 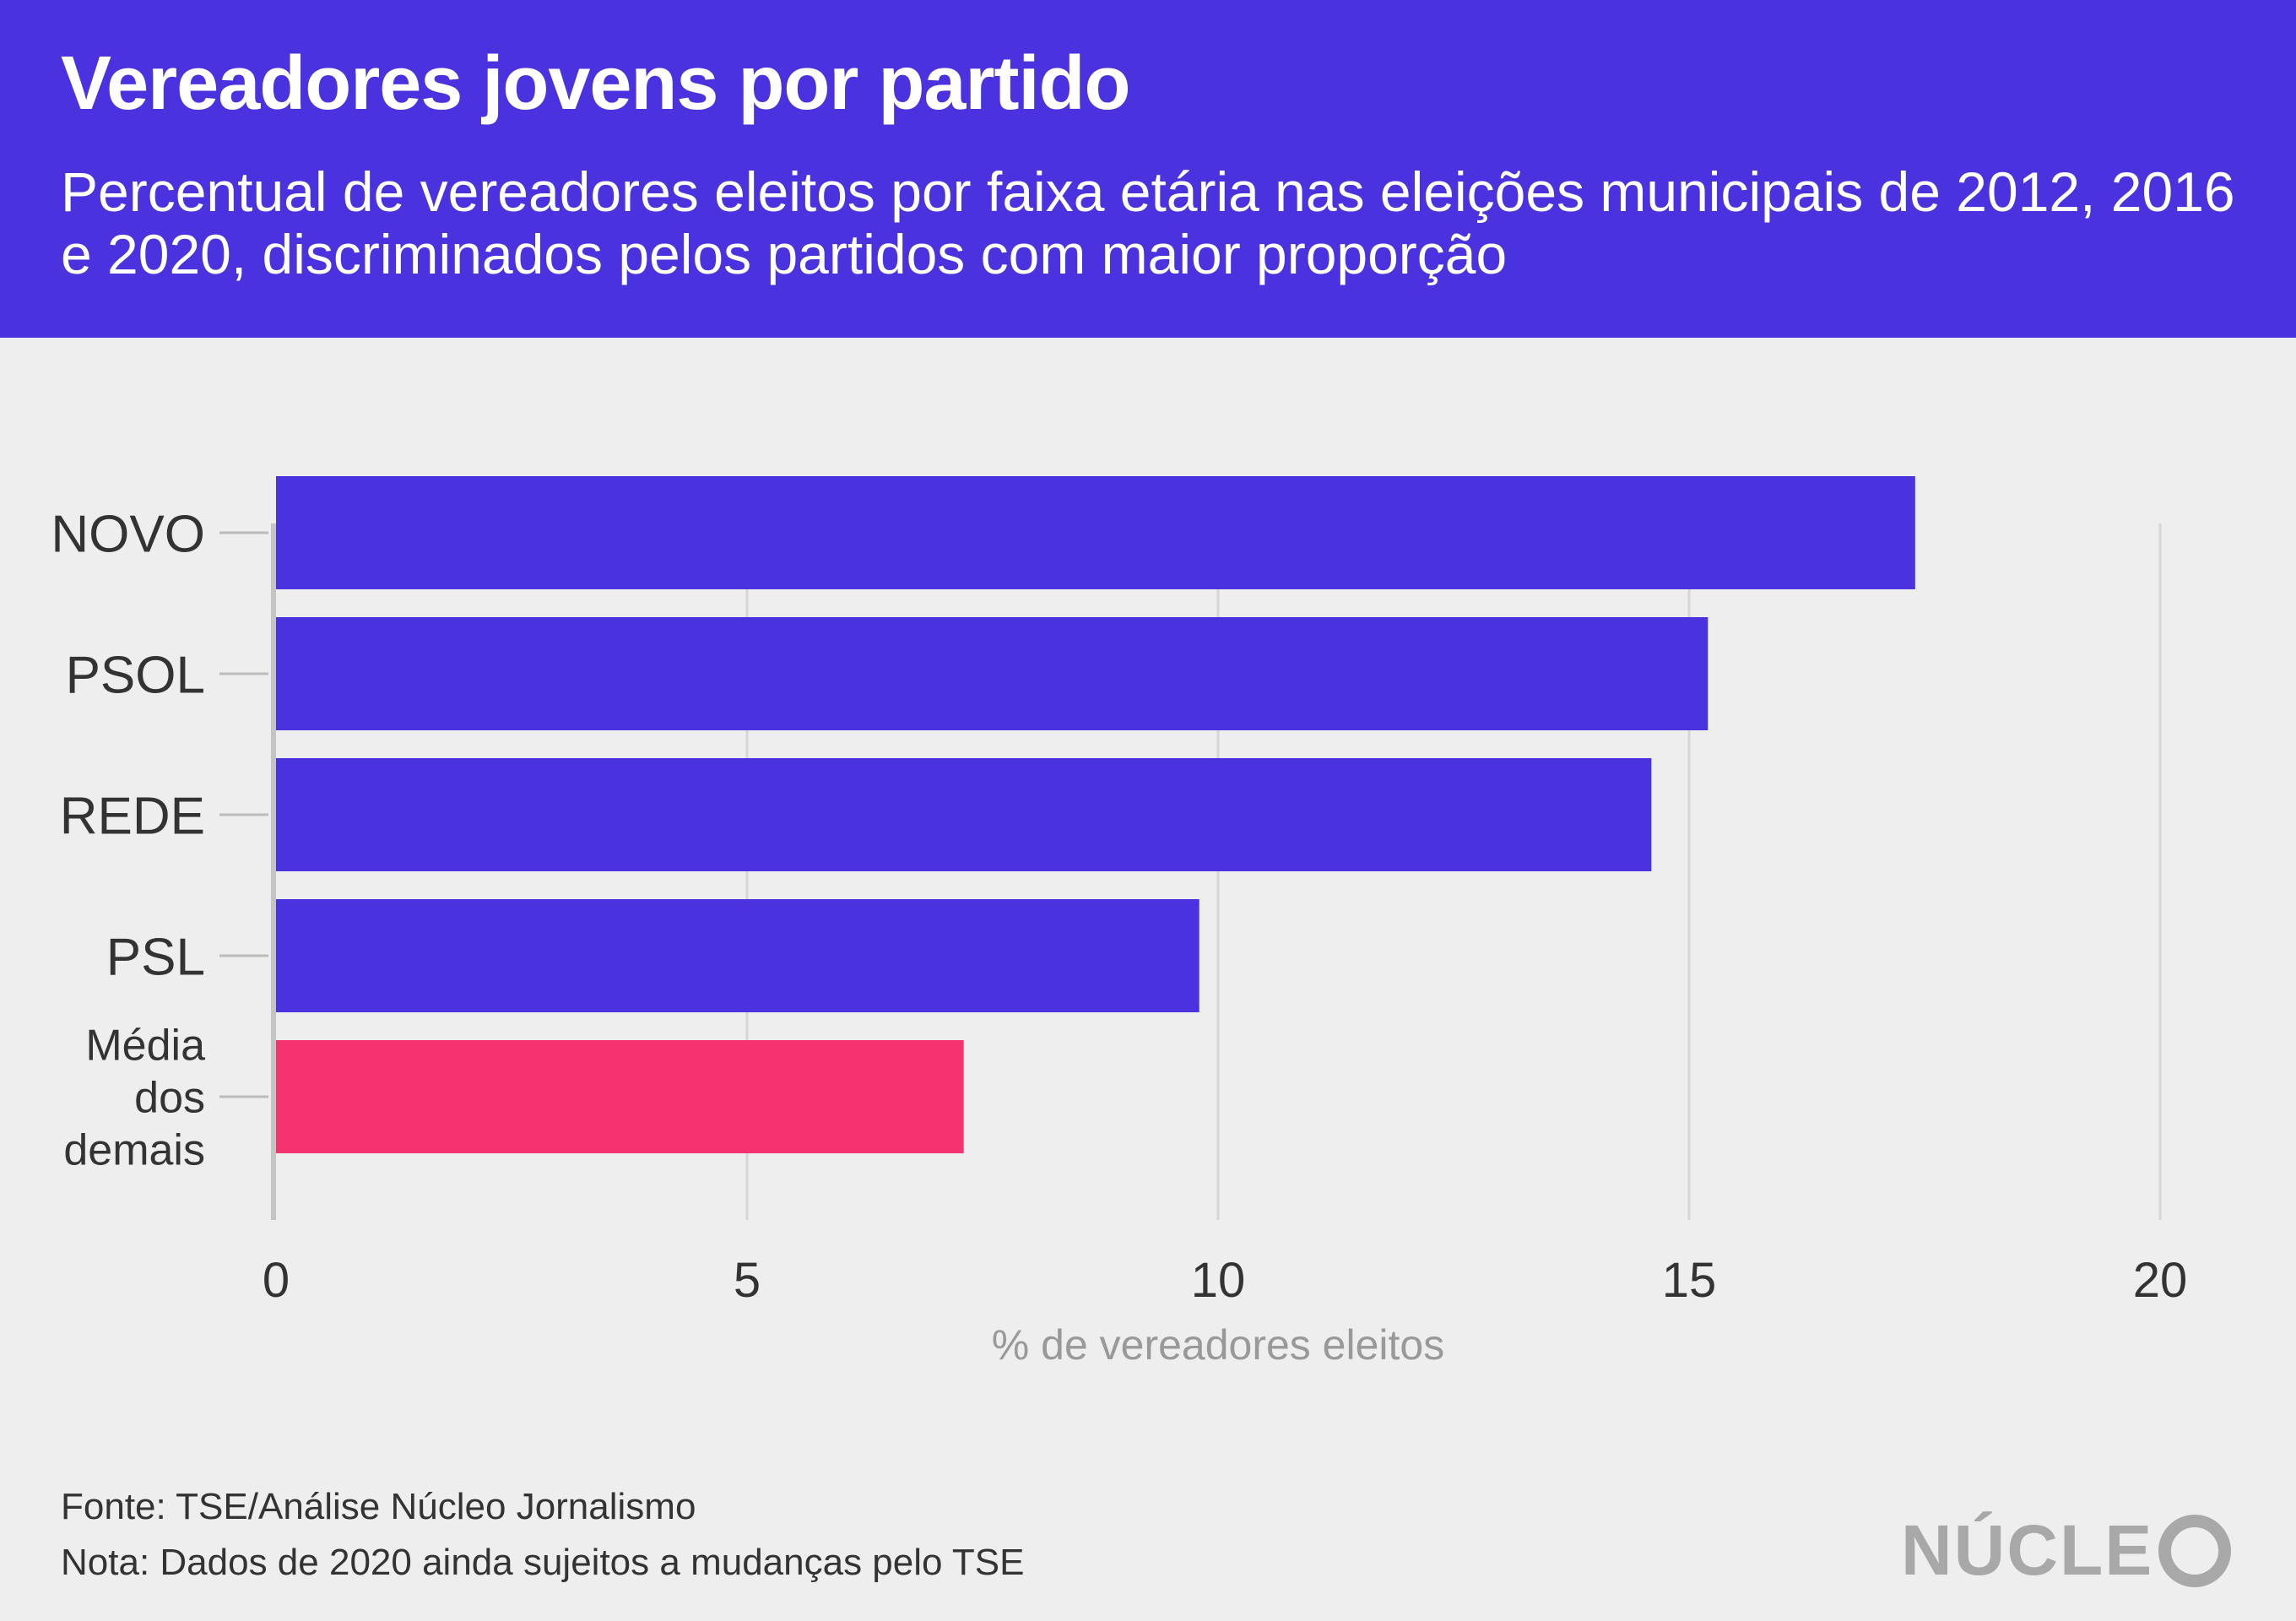 What do you see at coordinates (169, 1098) in the screenshot?
I see `category-label: dos` at bounding box center [169, 1098].